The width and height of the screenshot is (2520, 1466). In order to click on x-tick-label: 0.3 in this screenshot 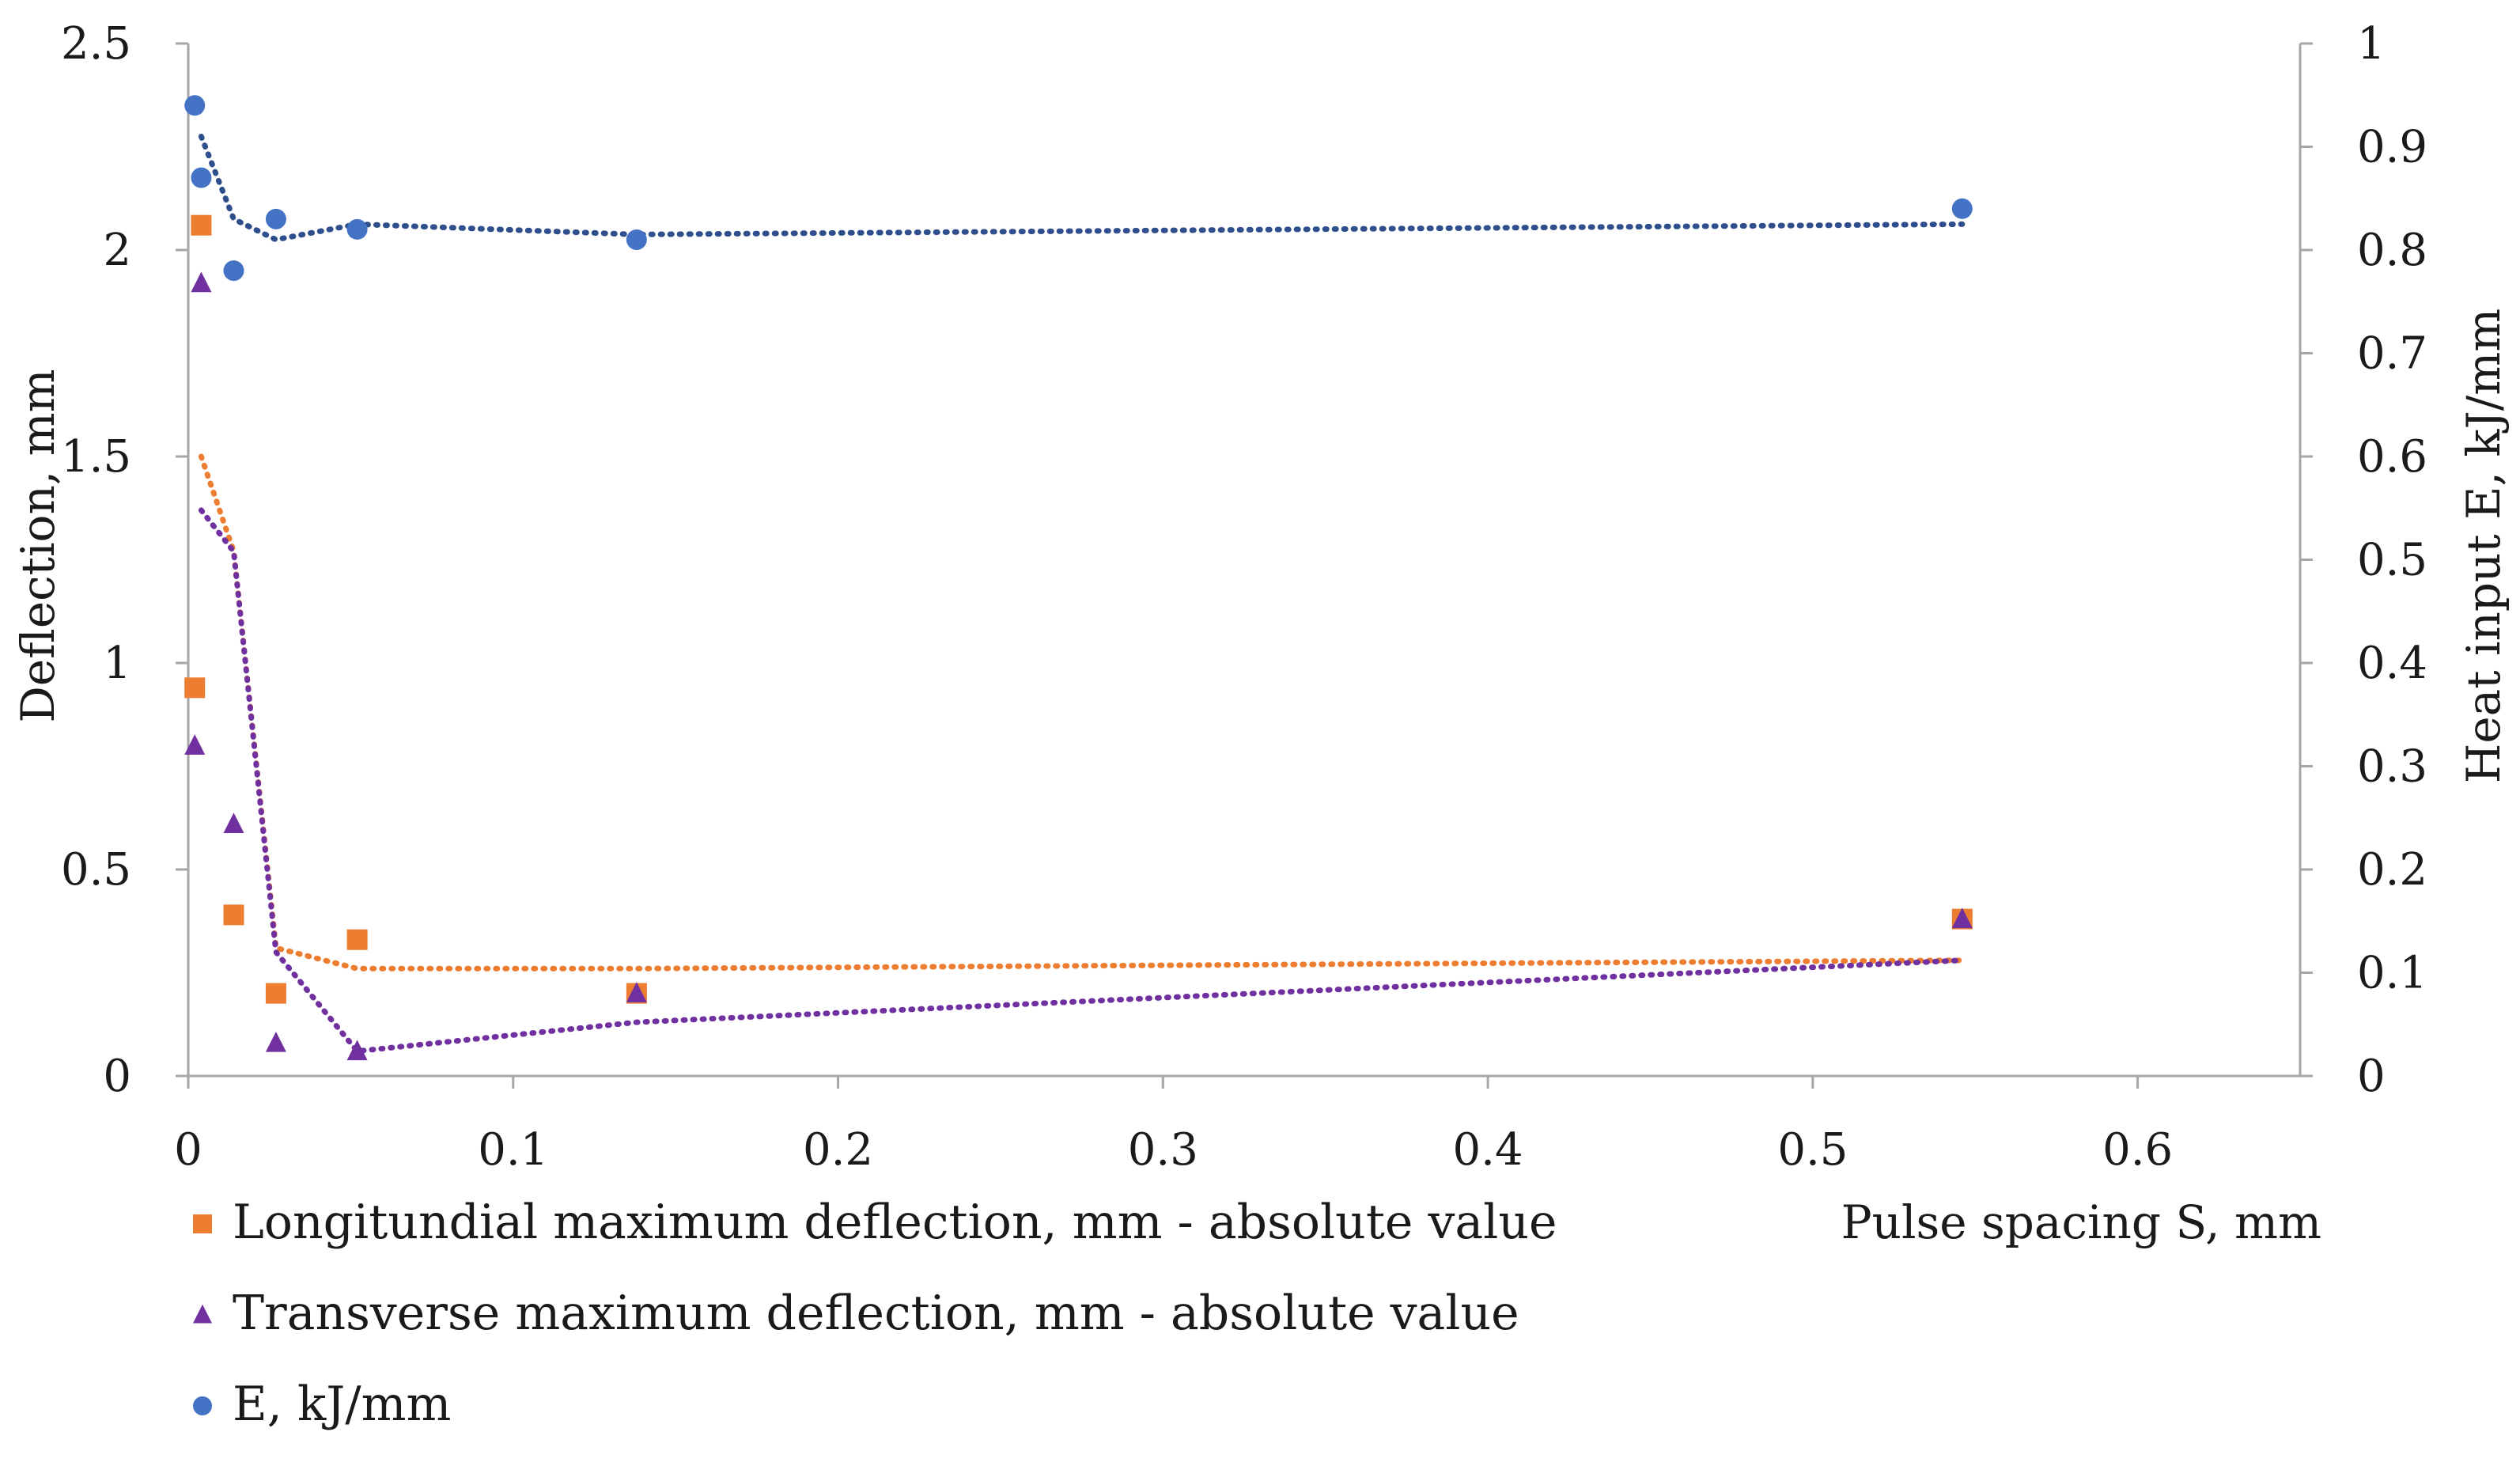, I will do `click(1163, 1150)`.